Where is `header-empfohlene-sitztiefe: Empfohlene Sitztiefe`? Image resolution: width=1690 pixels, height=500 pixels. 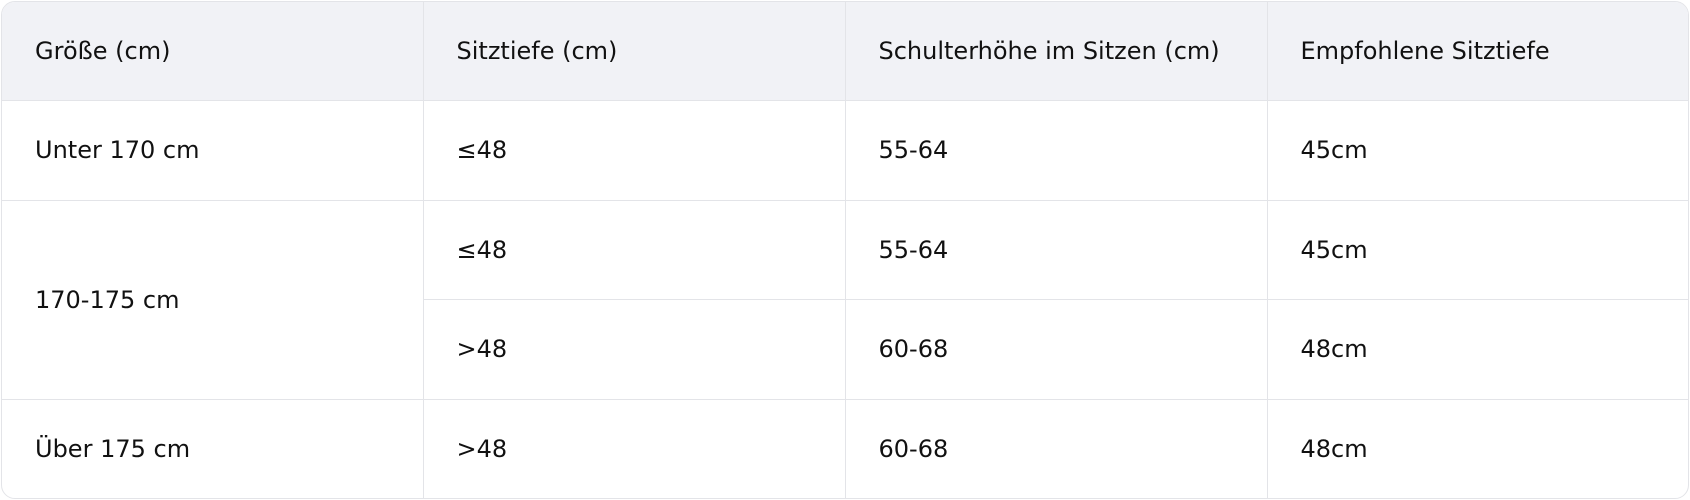 header-empfohlene-sitztiefe: Empfohlene Sitztiefe is located at coordinates (1477, 51).